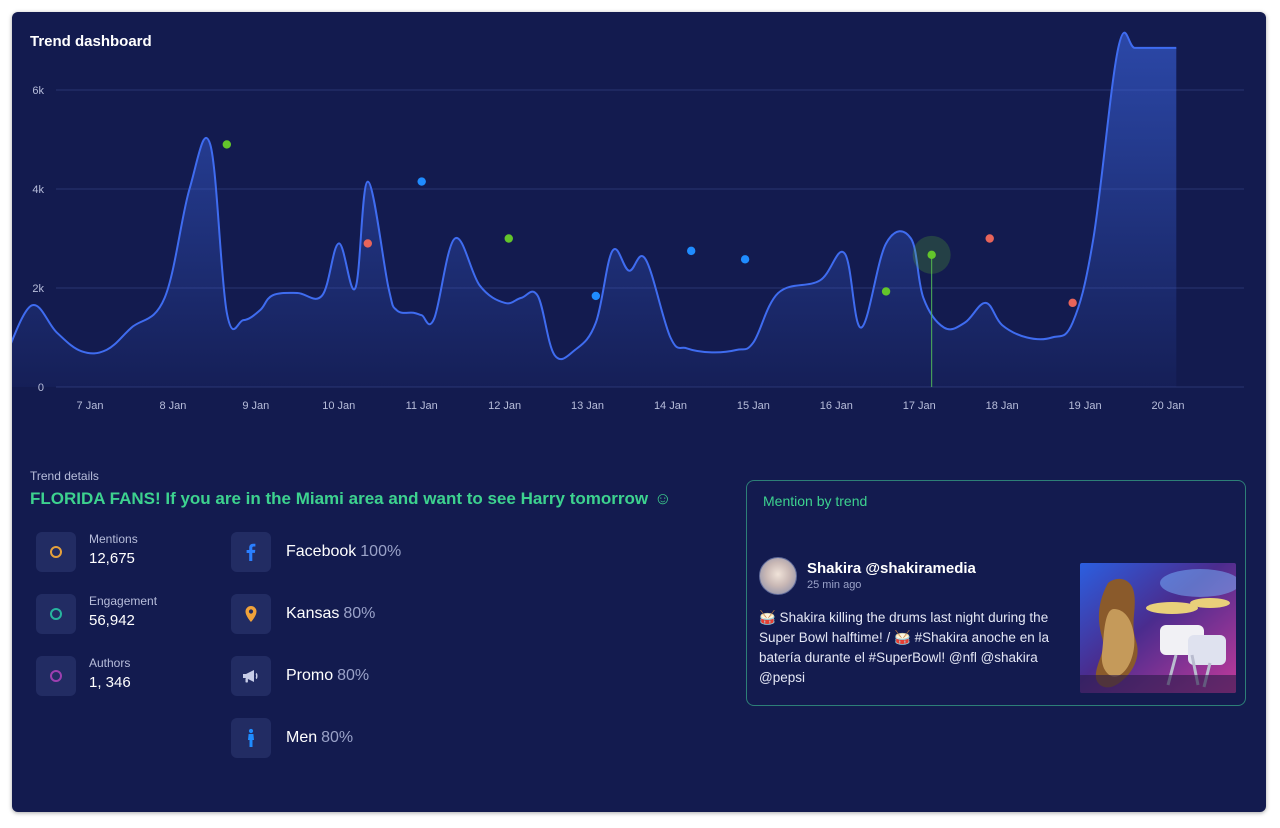 The image size is (1280, 828). I want to click on x-tick-label: 11 Jan, so click(422, 406).